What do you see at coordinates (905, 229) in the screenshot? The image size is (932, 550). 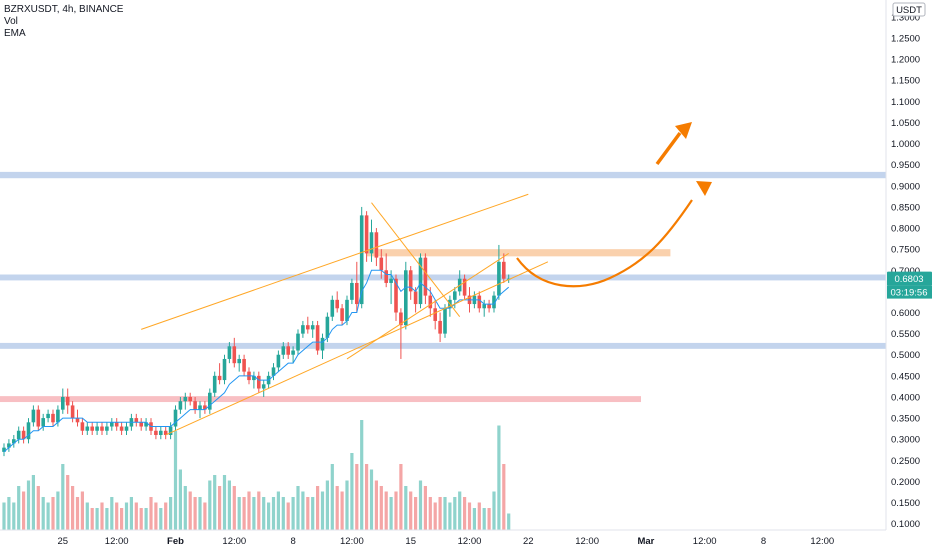 I see `price-tick-label: 0.8000` at bounding box center [905, 229].